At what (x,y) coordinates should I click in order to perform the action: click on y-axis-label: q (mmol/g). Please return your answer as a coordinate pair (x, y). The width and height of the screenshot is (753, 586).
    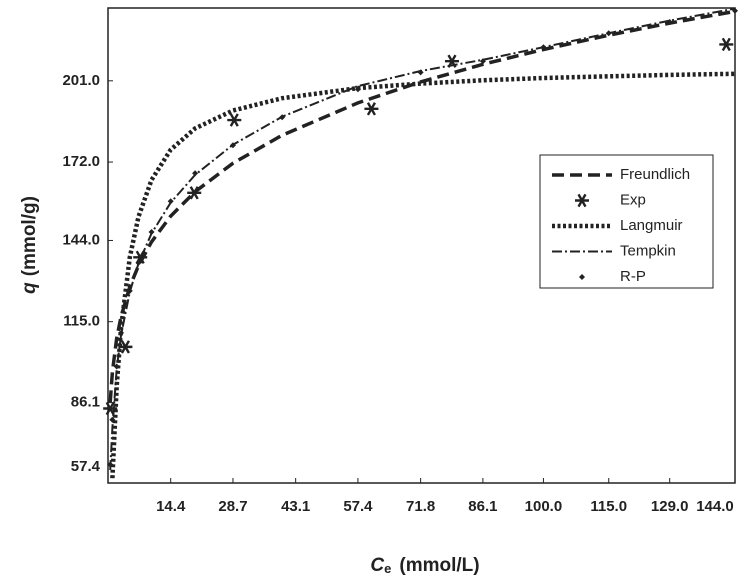
    Looking at the image, I should click on (29, 245).